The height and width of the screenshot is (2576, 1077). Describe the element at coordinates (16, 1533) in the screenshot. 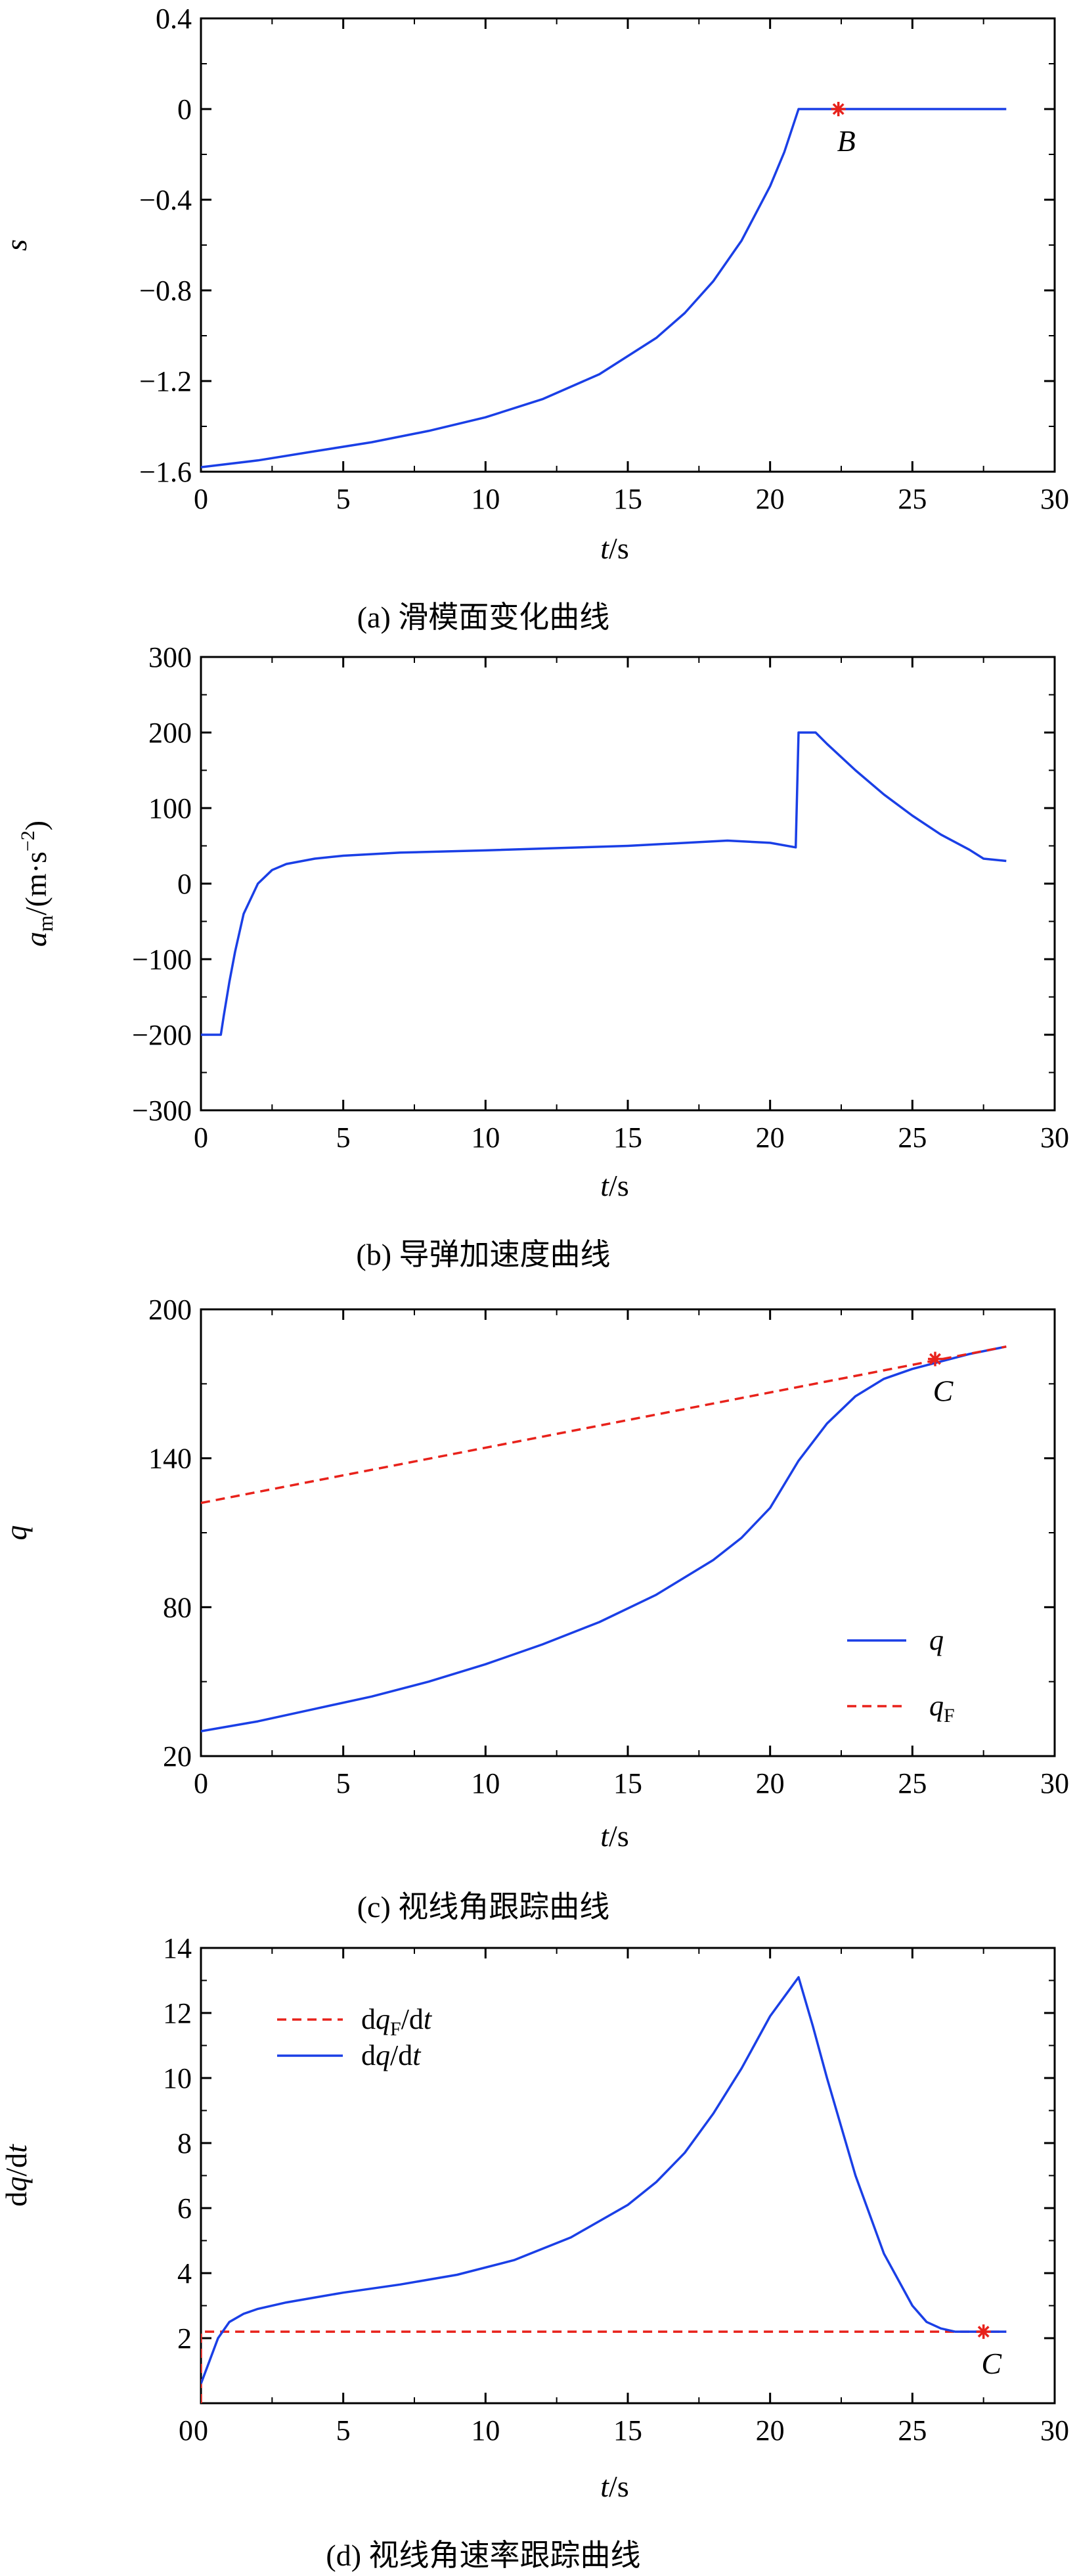

I see `y-axis-label: q` at that location.